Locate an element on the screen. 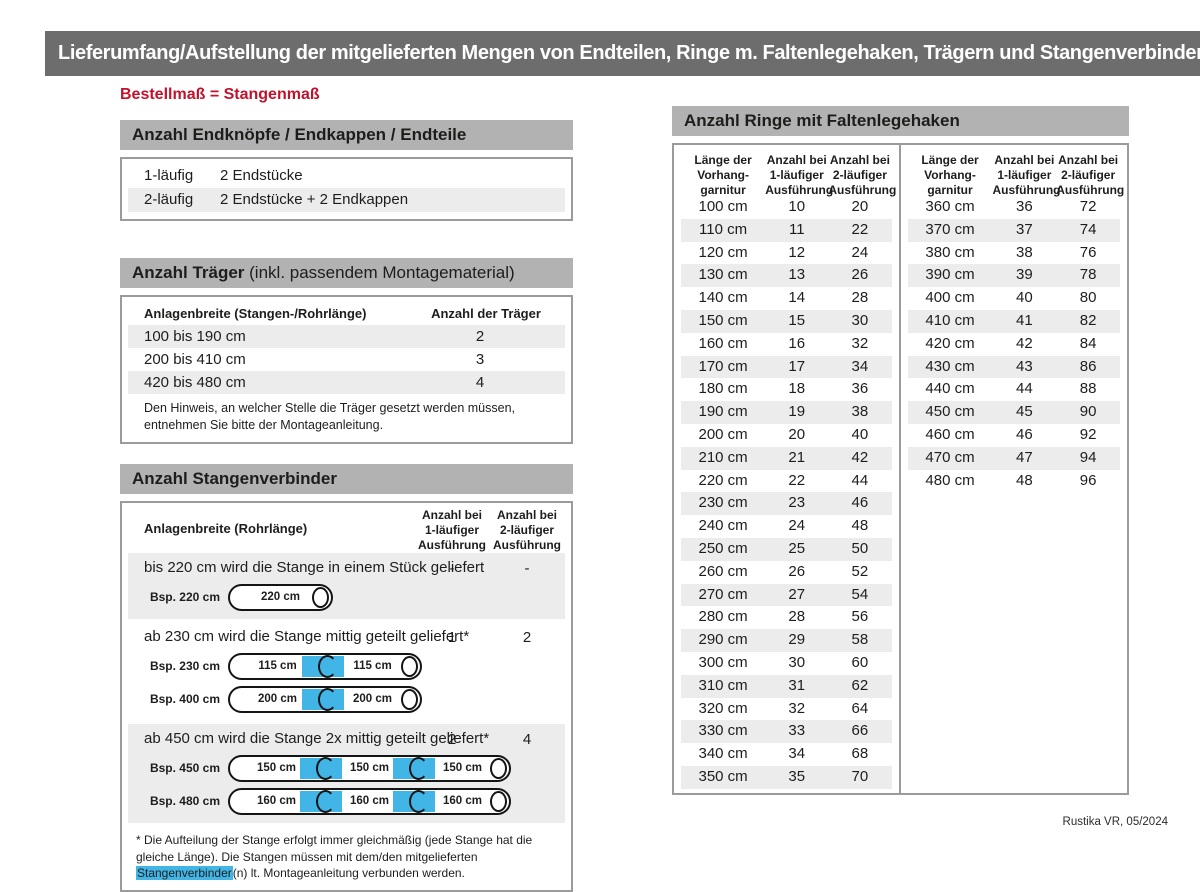 The height and width of the screenshot is (892, 1200). rod-diagram: 115 cm 115 cm is located at coordinates (325, 666).